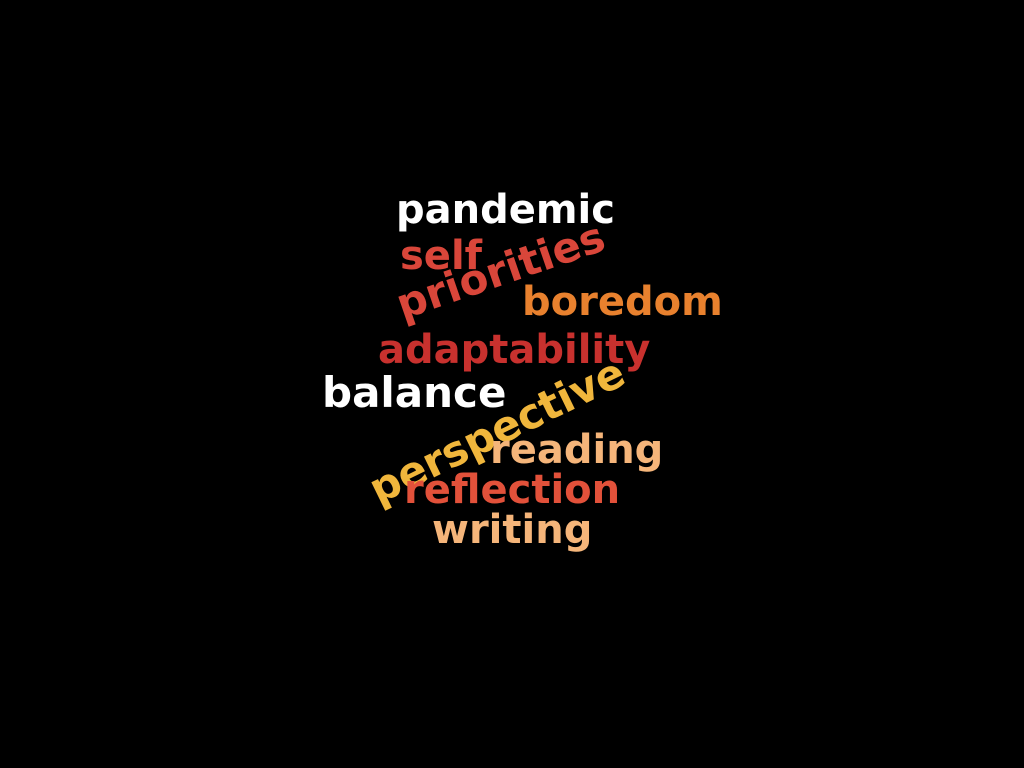 The height and width of the screenshot is (768, 1024). Describe the element at coordinates (512, 530) in the screenshot. I see `word-writing: writing` at that location.